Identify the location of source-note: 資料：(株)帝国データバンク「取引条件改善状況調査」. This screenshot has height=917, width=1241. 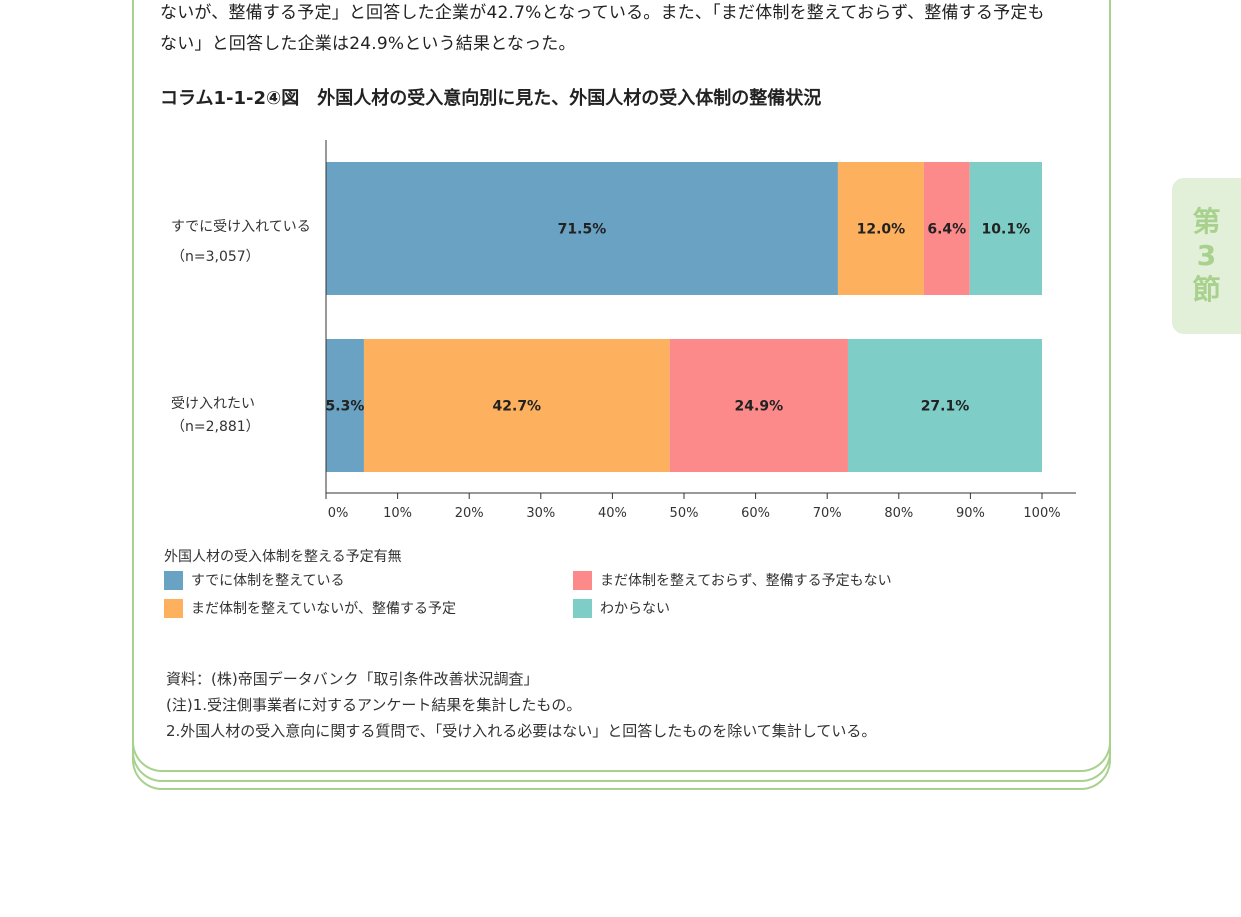
(352, 679).